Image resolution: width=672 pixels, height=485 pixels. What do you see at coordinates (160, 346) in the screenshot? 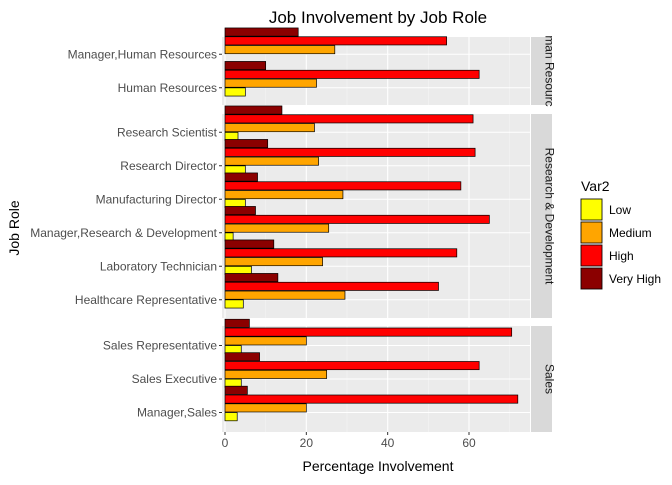
I see `category-label: Sales Representative` at bounding box center [160, 346].